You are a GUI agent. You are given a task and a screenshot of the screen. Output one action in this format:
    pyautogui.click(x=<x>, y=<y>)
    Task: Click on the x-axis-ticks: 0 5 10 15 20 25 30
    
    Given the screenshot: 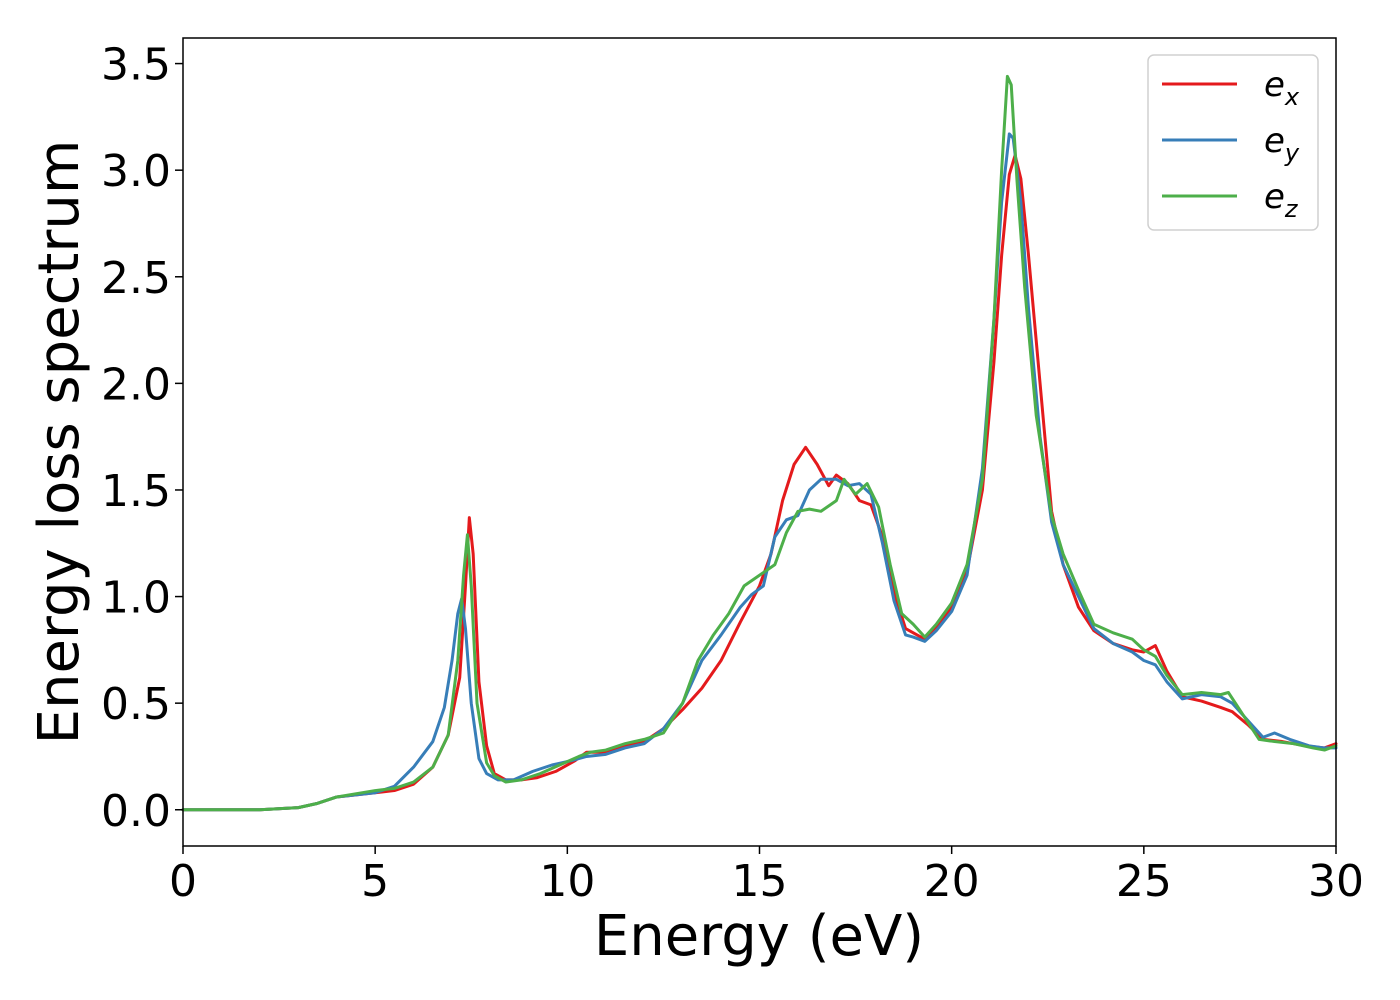 What is the action you would take?
    pyautogui.click(x=766, y=876)
    